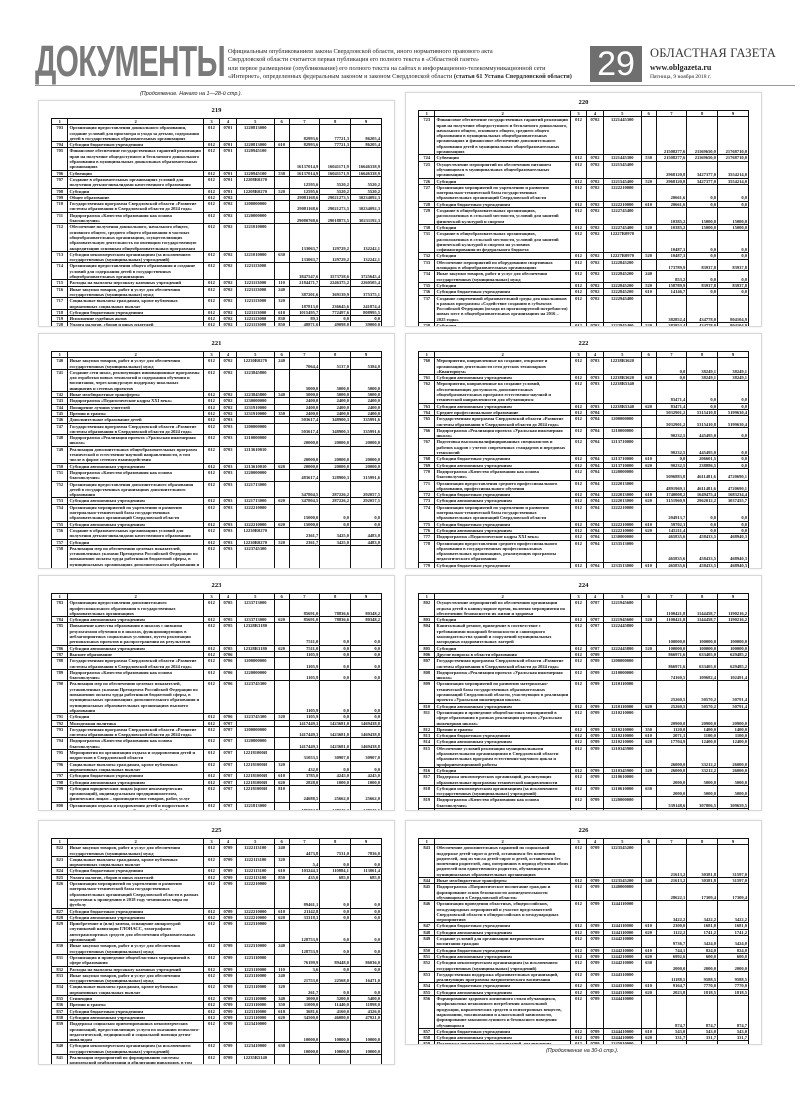  I want to click on amount-2021: 16646338,9, so click(366, 173).